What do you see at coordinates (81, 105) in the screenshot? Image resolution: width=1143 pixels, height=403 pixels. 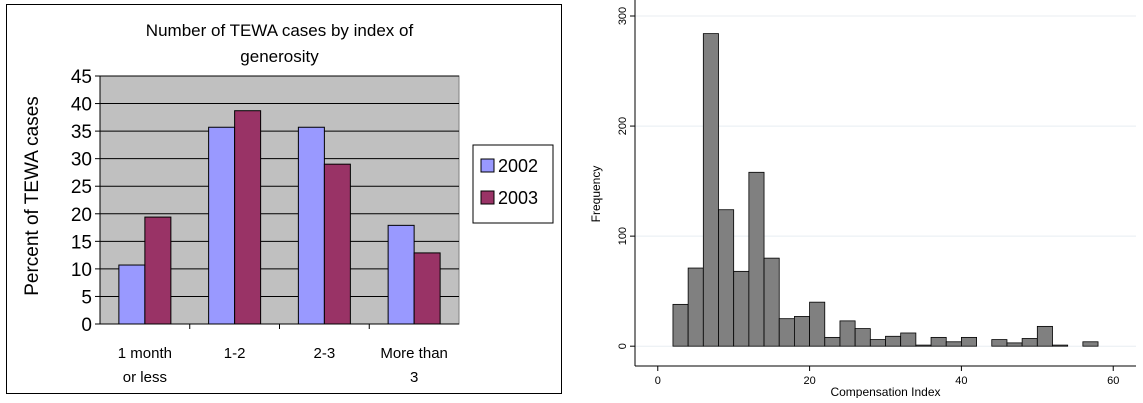 I see `y-tick-label: 40` at bounding box center [81, 105].